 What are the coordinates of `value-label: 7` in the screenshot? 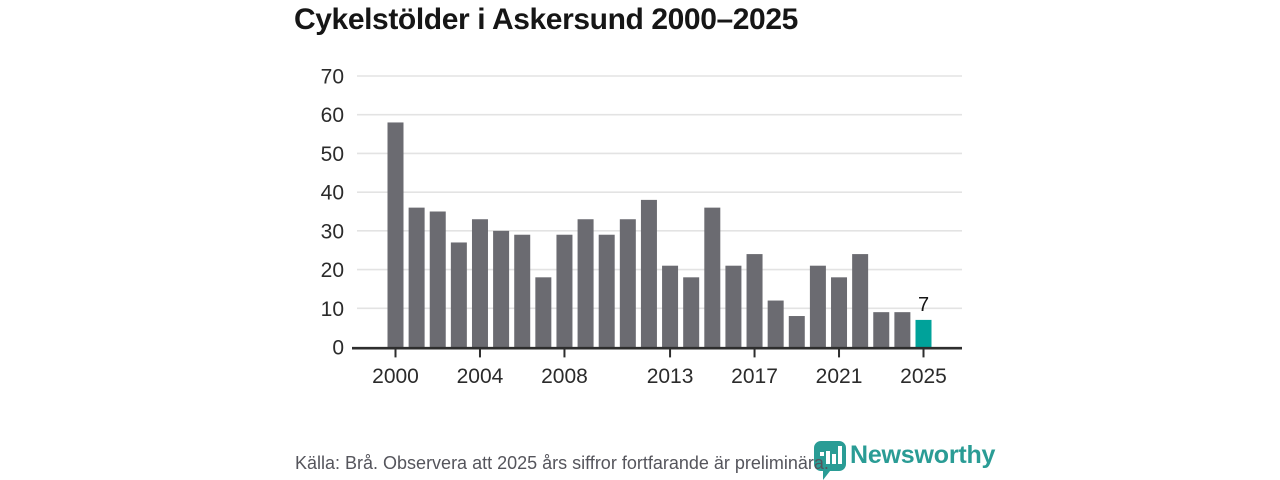 It's located at (923, 305).